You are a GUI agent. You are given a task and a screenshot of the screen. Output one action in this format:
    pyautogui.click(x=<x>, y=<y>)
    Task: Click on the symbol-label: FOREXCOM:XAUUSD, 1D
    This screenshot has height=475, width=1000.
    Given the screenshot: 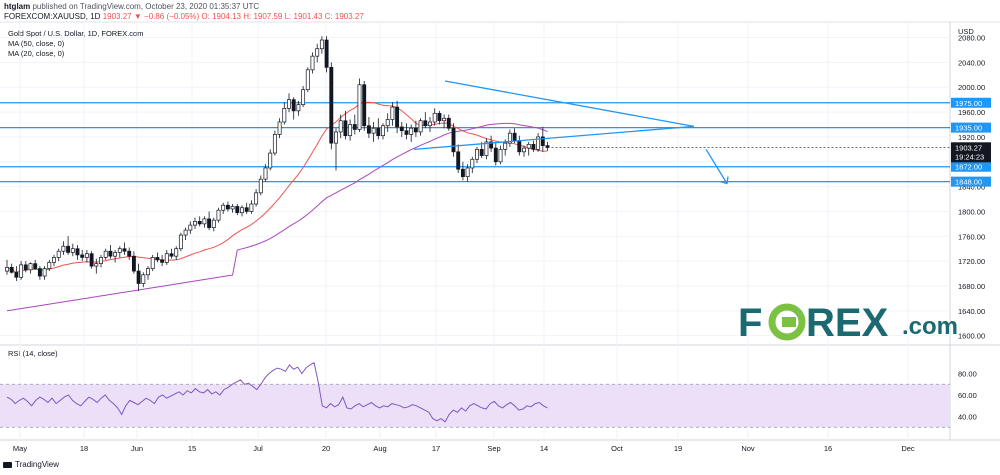 What is the action you would take?
    pyautogui.click(x=52, y=16)
    